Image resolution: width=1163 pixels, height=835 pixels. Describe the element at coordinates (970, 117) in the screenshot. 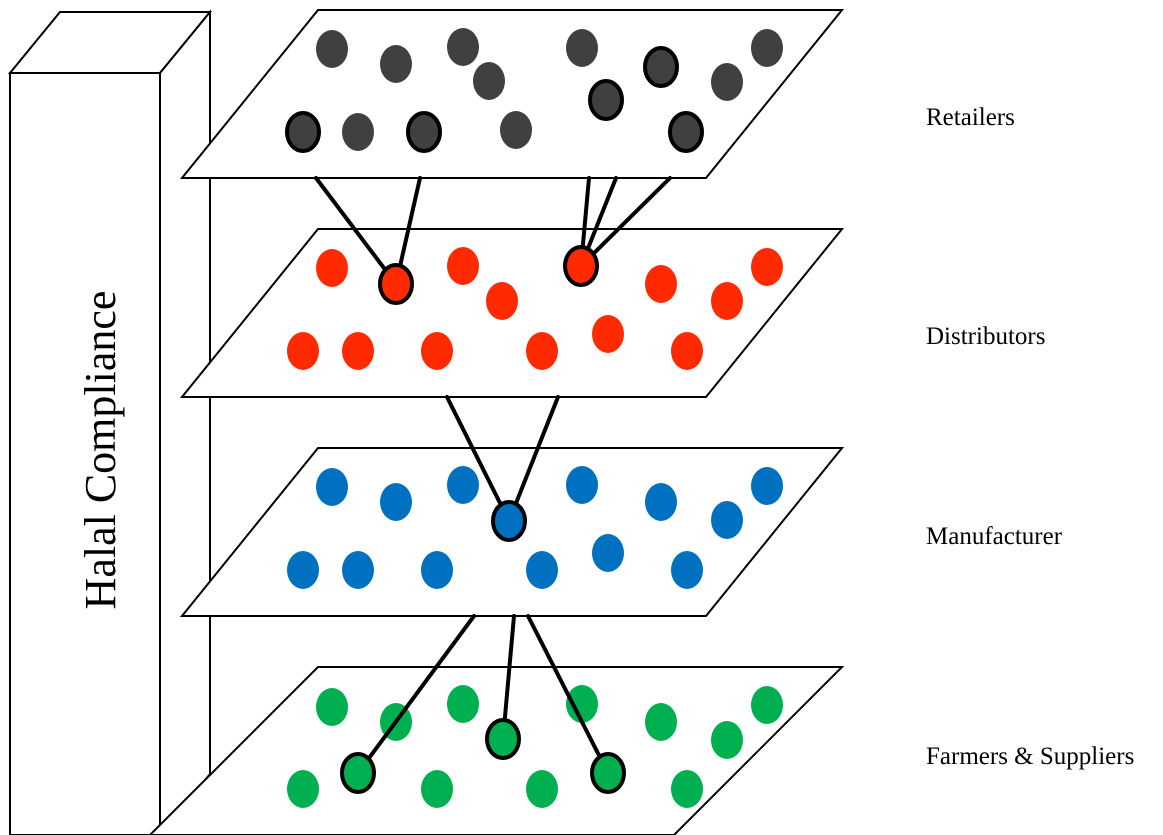

I see `label-retailers: Retailers` at that location.